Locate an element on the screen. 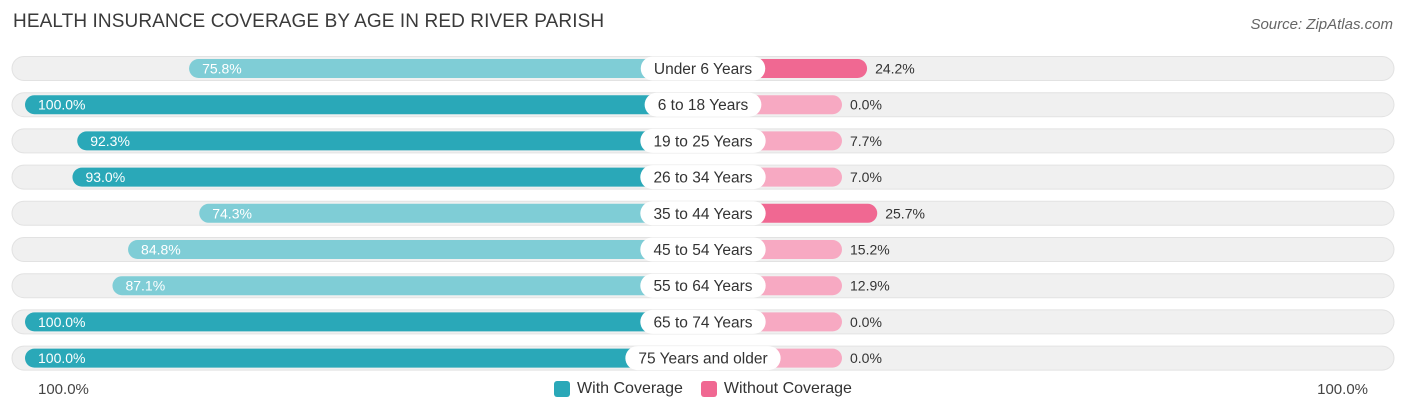 Image resolution: width=1406 pixels, height=415 pixels. legend-swatch-with-coverage is located at coordinates (562, 389).